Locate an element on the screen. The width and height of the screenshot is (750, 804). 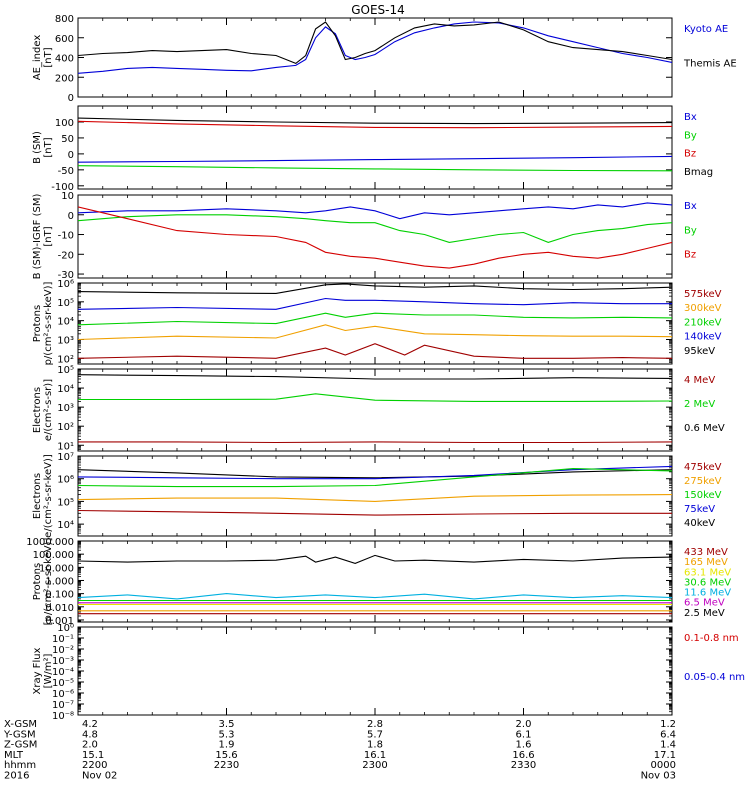
legend-label: 300keV is located at coordinates (703, 308).